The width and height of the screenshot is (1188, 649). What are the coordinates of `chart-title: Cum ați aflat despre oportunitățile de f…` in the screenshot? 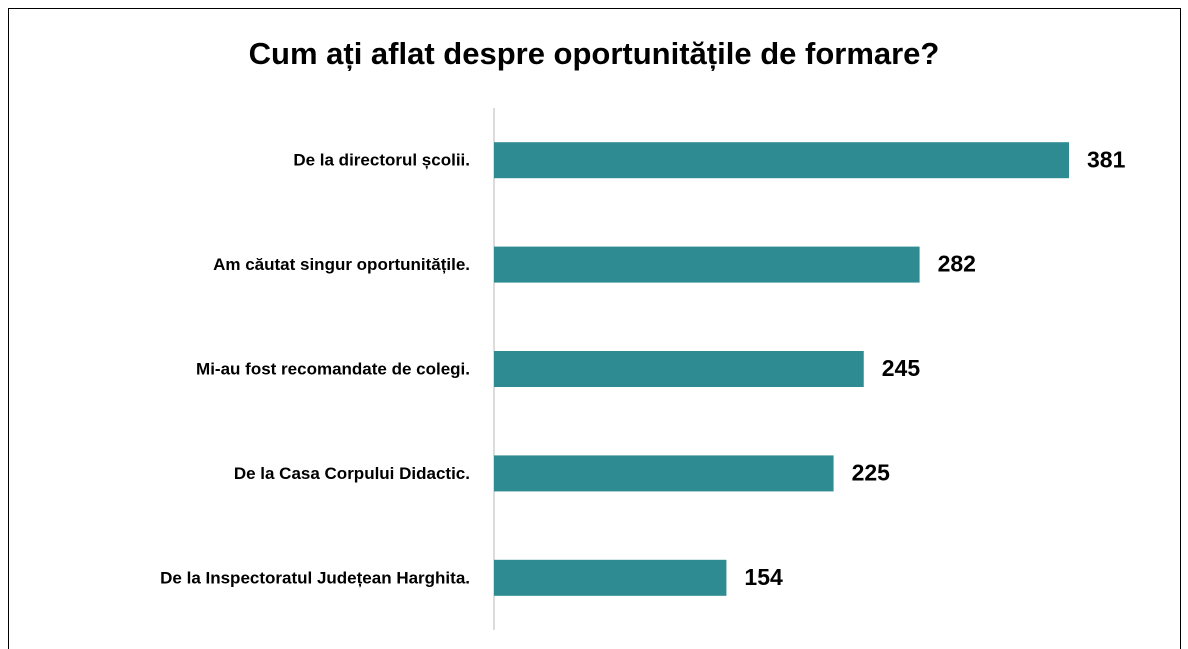 It's located at (594, 53).